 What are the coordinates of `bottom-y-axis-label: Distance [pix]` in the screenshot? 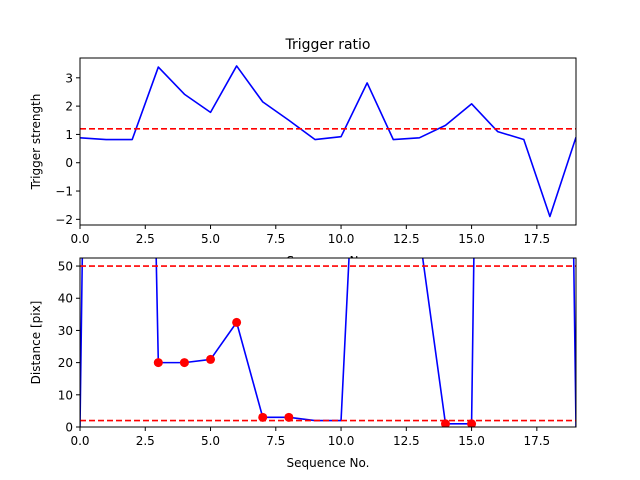 It's located at (36, 343).